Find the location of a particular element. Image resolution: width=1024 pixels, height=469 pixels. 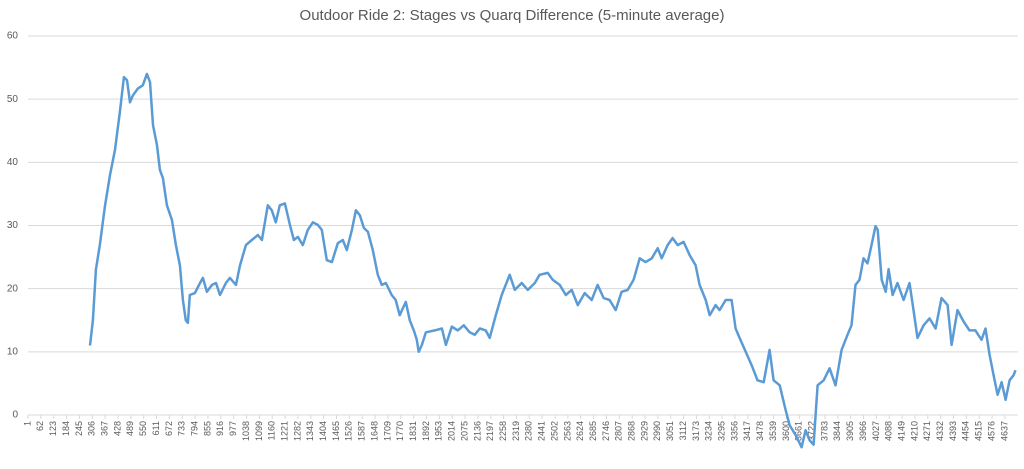

x-tick-label: 3051 is located at coordinates (670, 431).